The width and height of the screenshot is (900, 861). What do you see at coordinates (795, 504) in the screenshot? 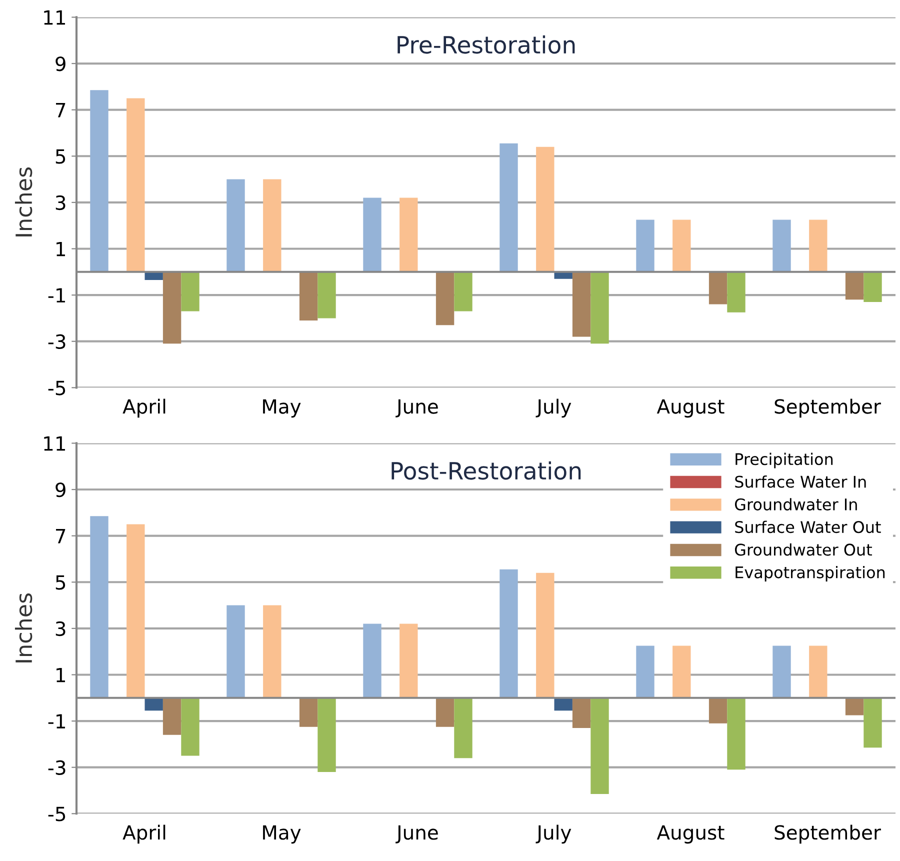
I see `legend-label: Groundwater In` at bounding box center [795, 504].